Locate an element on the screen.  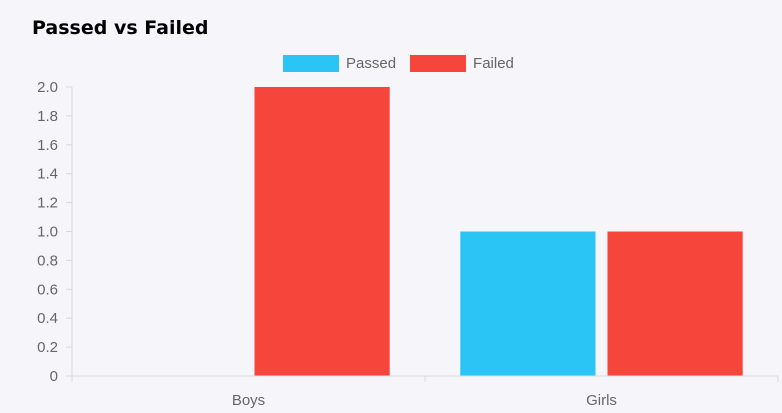
y-tick: 0 is located at coordinates (61, 376).